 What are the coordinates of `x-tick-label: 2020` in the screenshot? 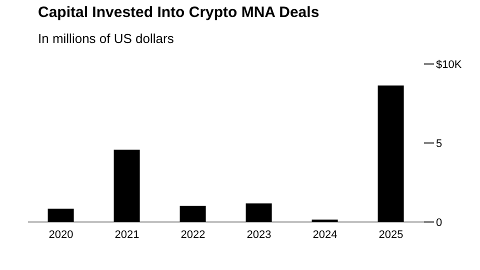 It's located at (61, 234).